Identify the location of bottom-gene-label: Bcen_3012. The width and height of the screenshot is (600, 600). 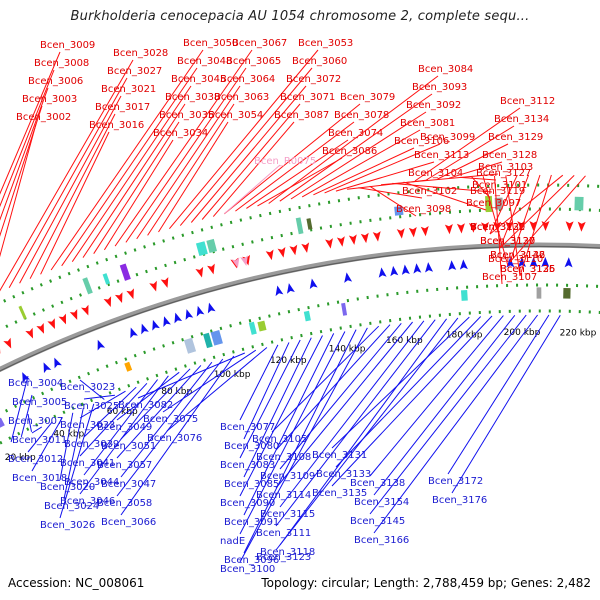
(35, 459).